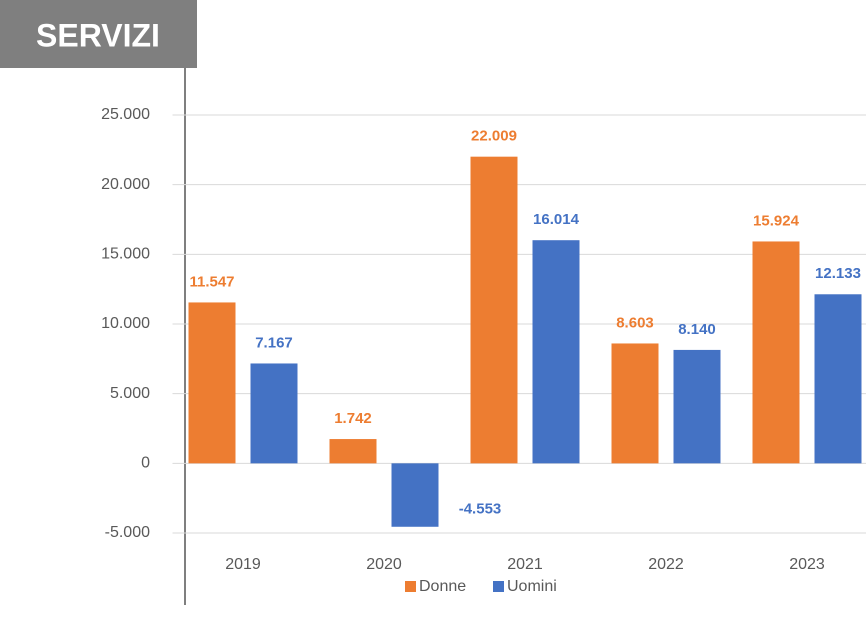  I want to click on y-tick-label: 15.000, so click(125, 254).